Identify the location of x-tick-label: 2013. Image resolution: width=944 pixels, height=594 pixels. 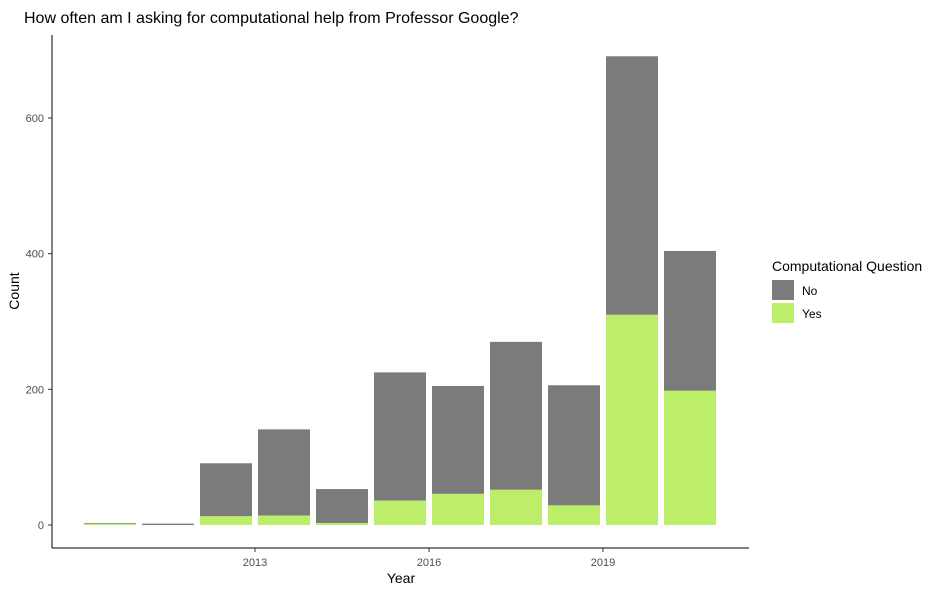
(255, 563).